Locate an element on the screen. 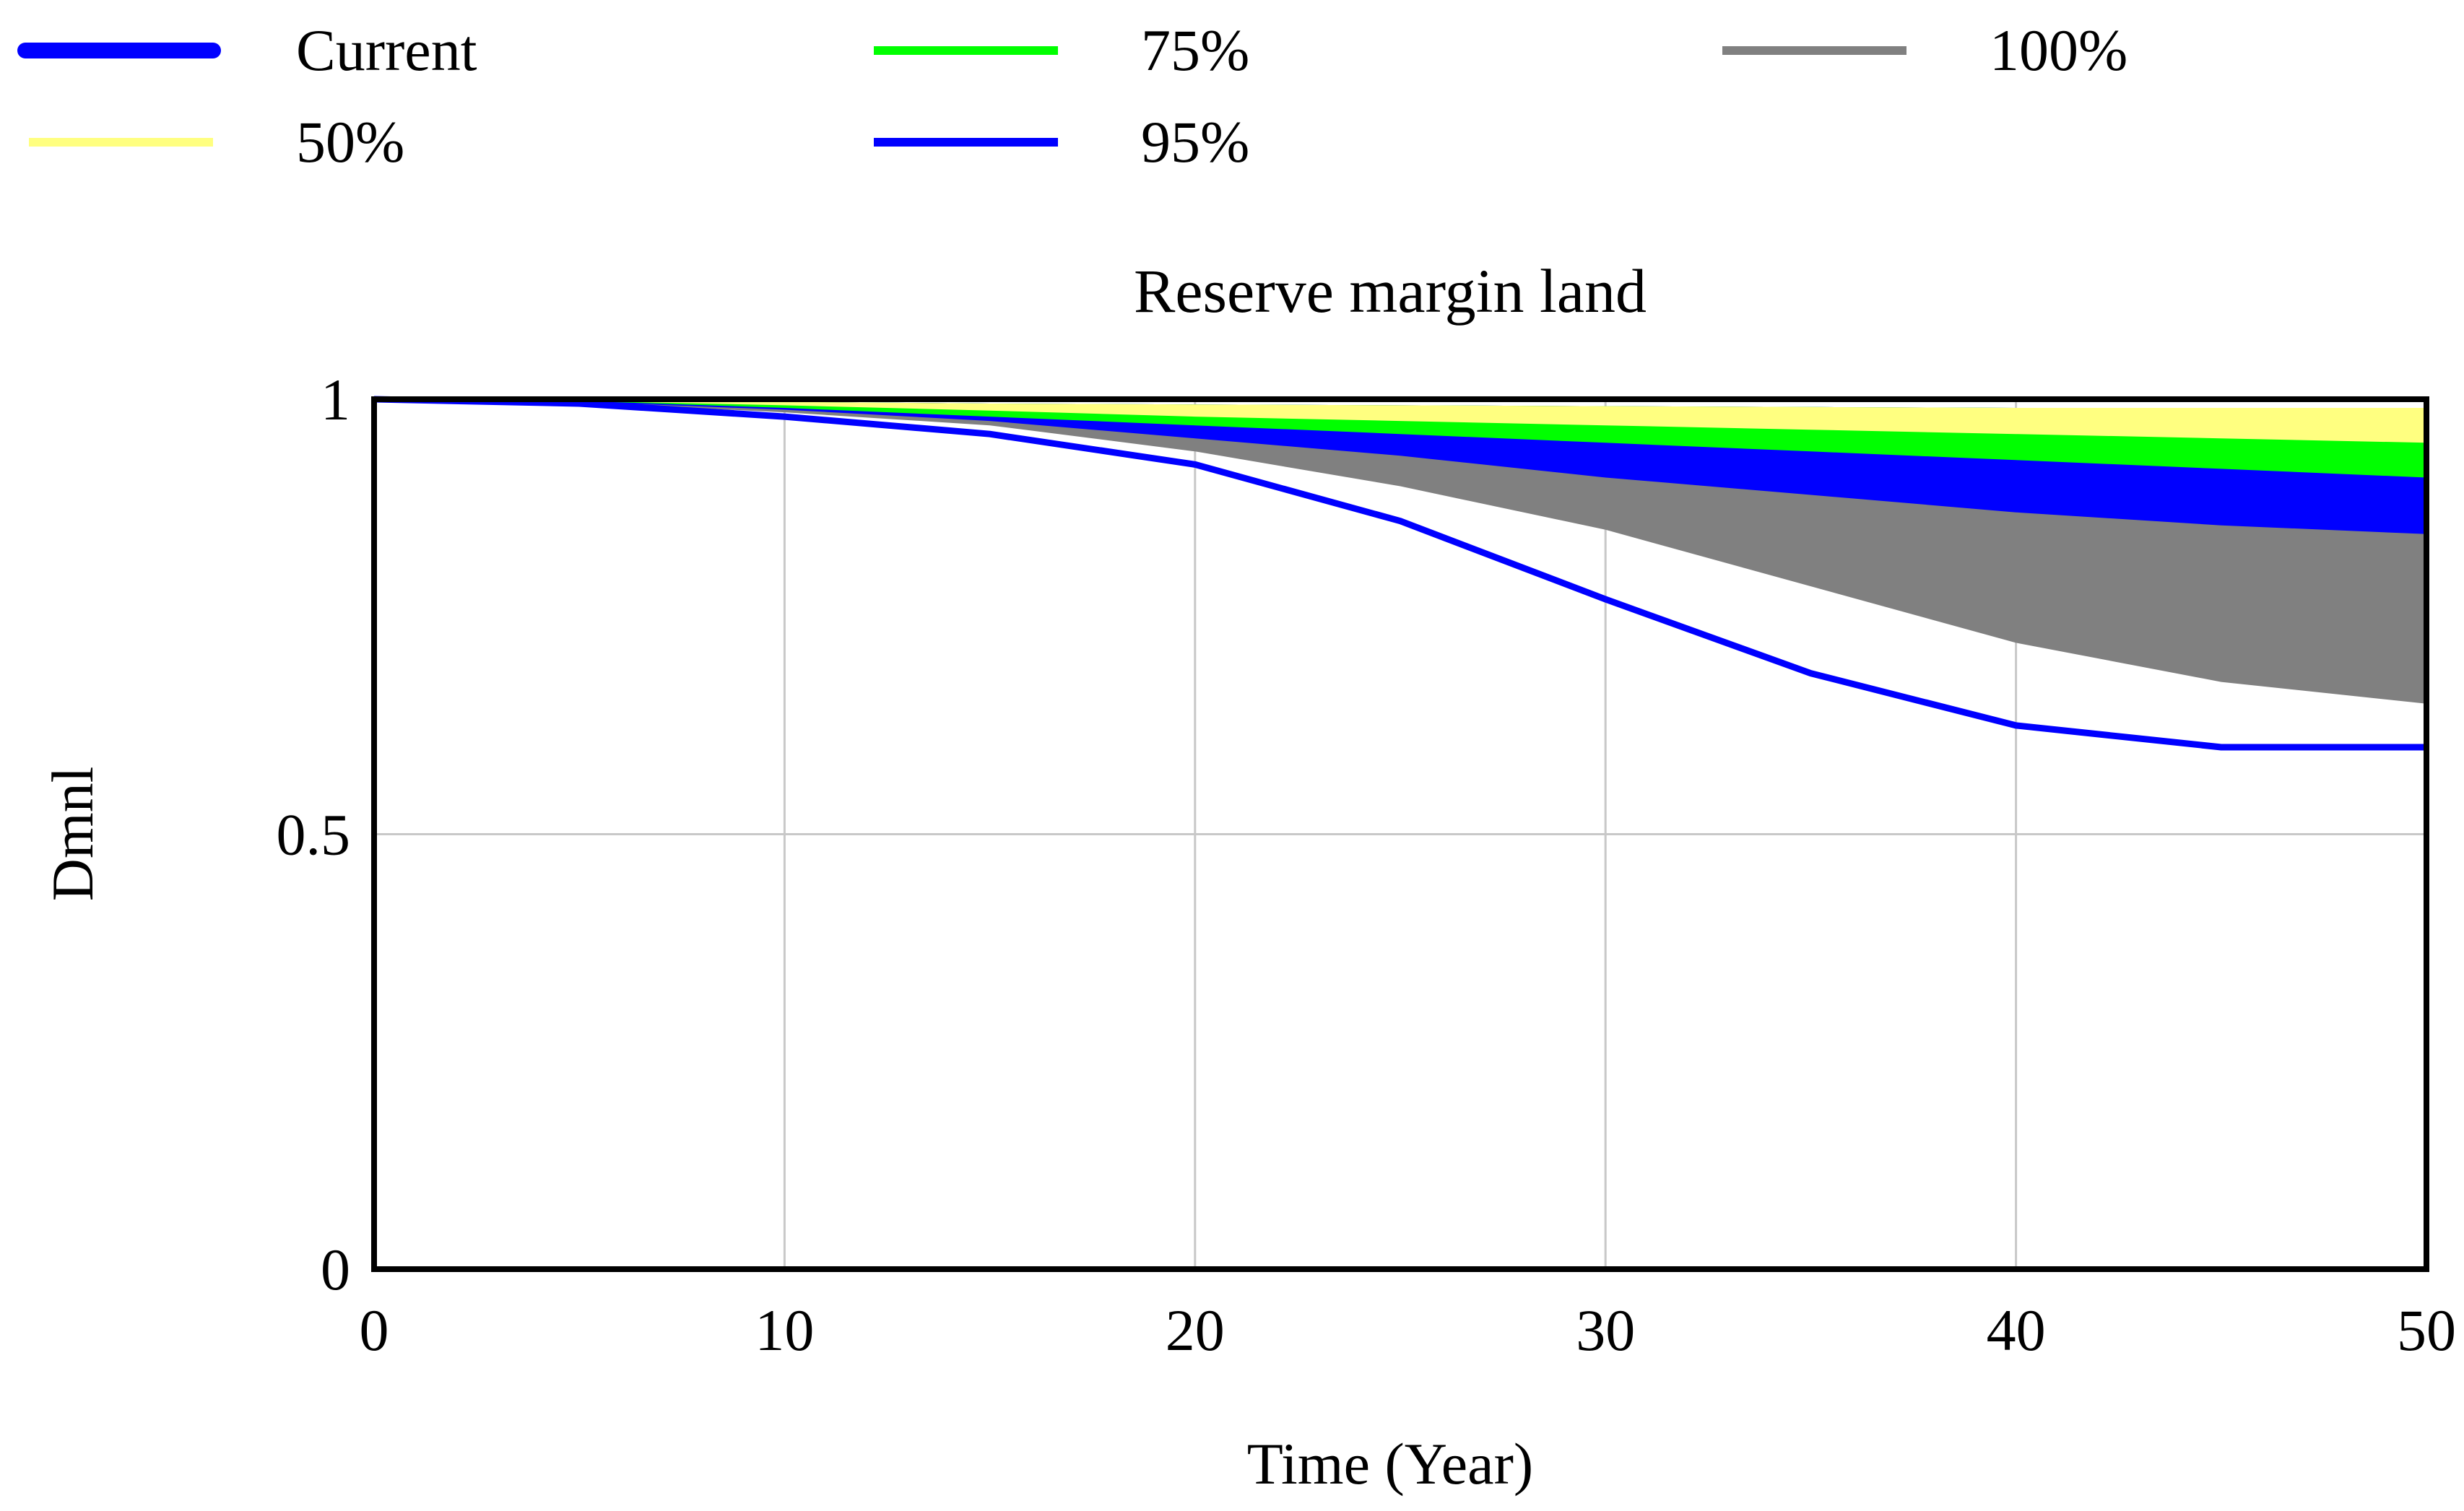  legend: Current 50% 75% 95% 100% is located at coordinates (1072, 96).